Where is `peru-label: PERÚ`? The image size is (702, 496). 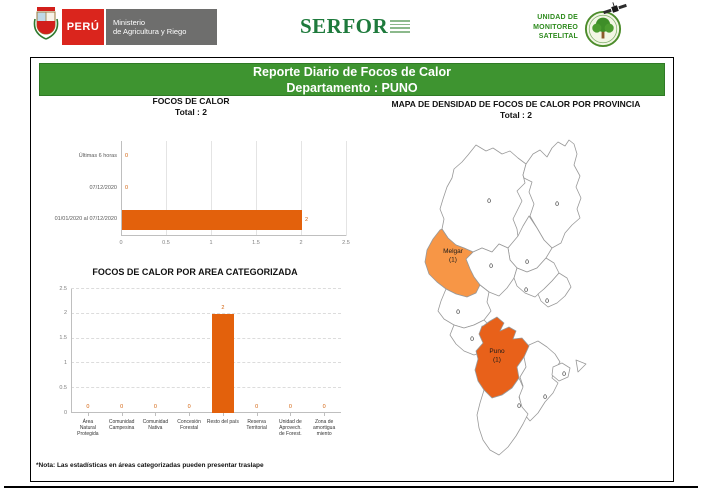 peru-label: PERÚ is located at coordinates (83, 27).